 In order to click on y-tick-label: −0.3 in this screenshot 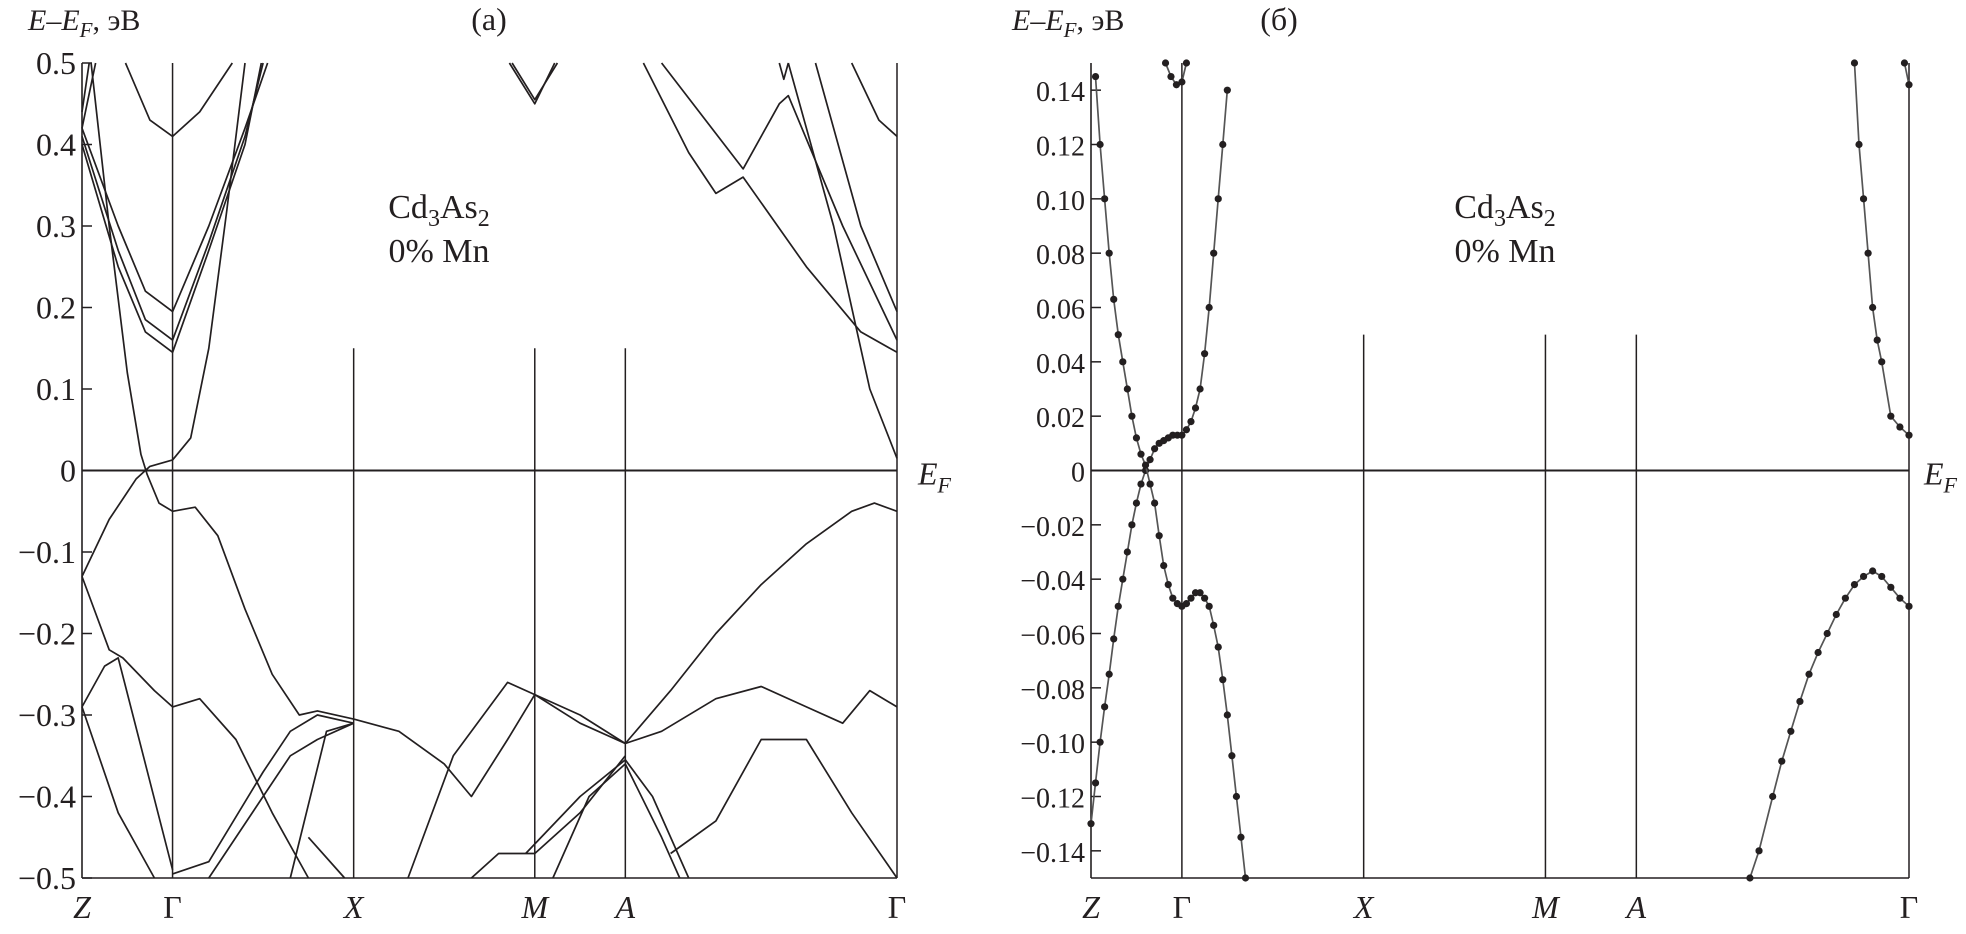, I will do `click(47, 715)`.